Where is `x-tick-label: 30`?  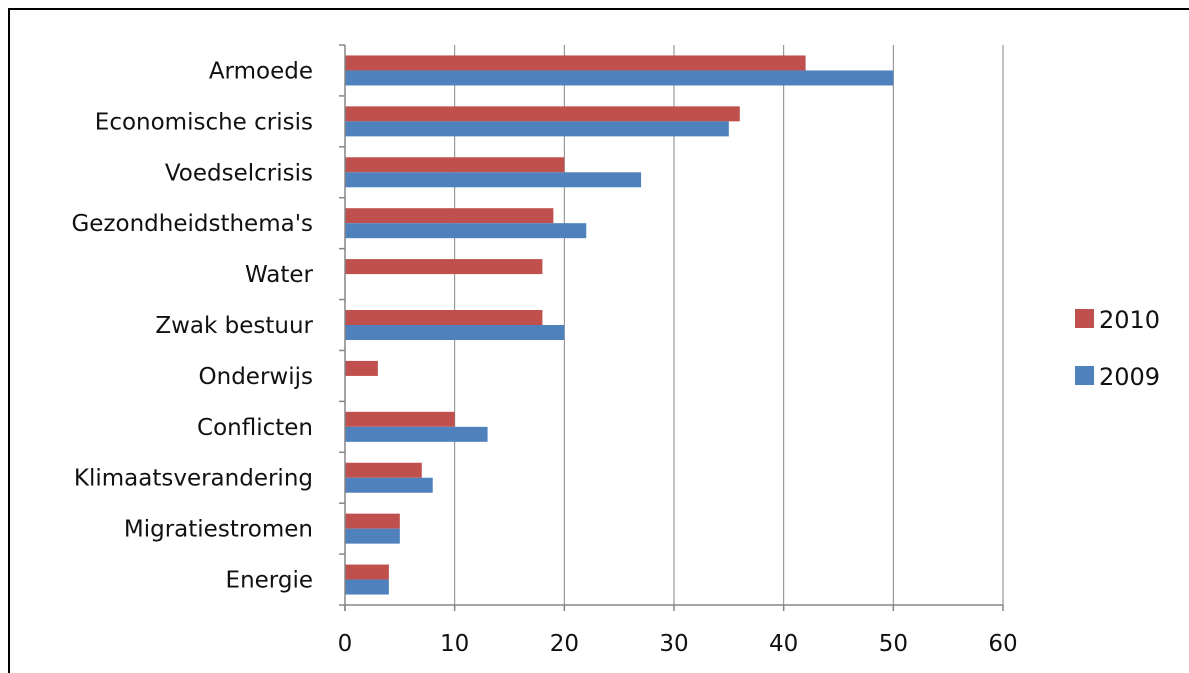 x-tick-label: 30 is located at coordinates (673, 644).